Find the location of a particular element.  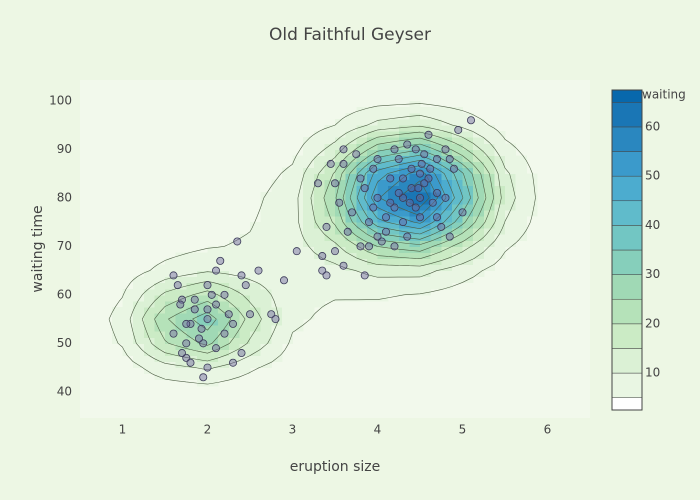

colorbar-band is located at coordinates (627, 336).